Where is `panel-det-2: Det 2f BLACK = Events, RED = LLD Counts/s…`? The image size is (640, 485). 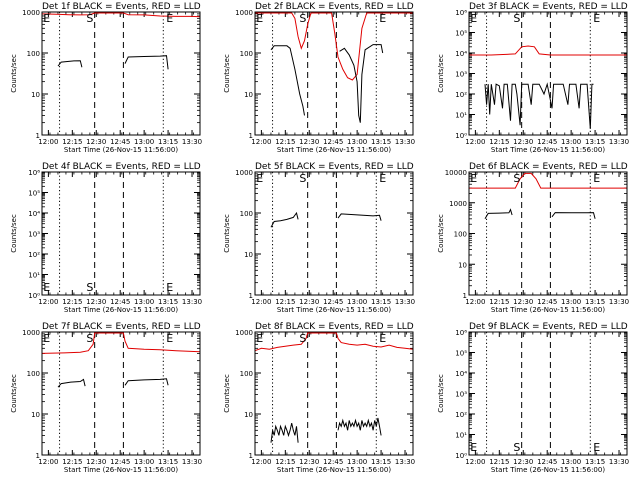
panel-det-2: Det 2f BLACK = Events, RED = LLD Counts/s… is located at coordinates (319, 78).